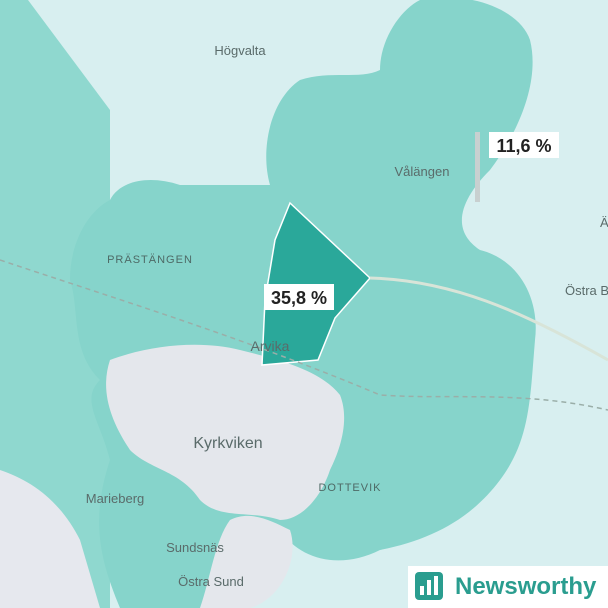 This screenshot has height=608, width=608. Describe the element at coordinates (195, 547) in the screenshot. I see `place-label: Sundsnäs` at that location.